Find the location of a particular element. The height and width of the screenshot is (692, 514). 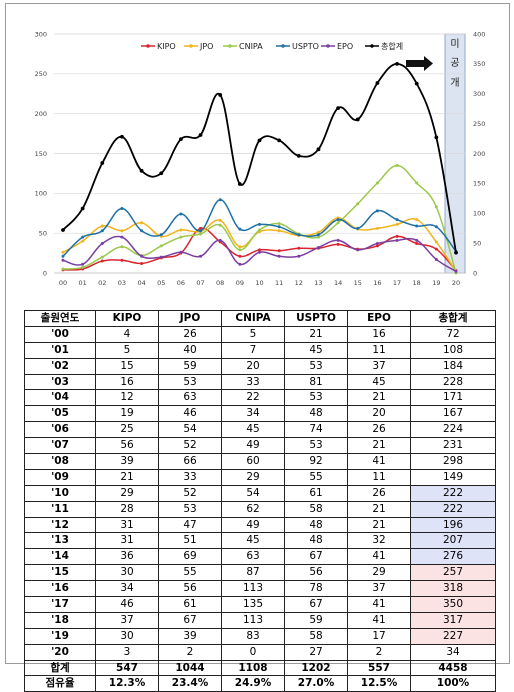

table-cell: 59 is located at coordinates (316, 620).